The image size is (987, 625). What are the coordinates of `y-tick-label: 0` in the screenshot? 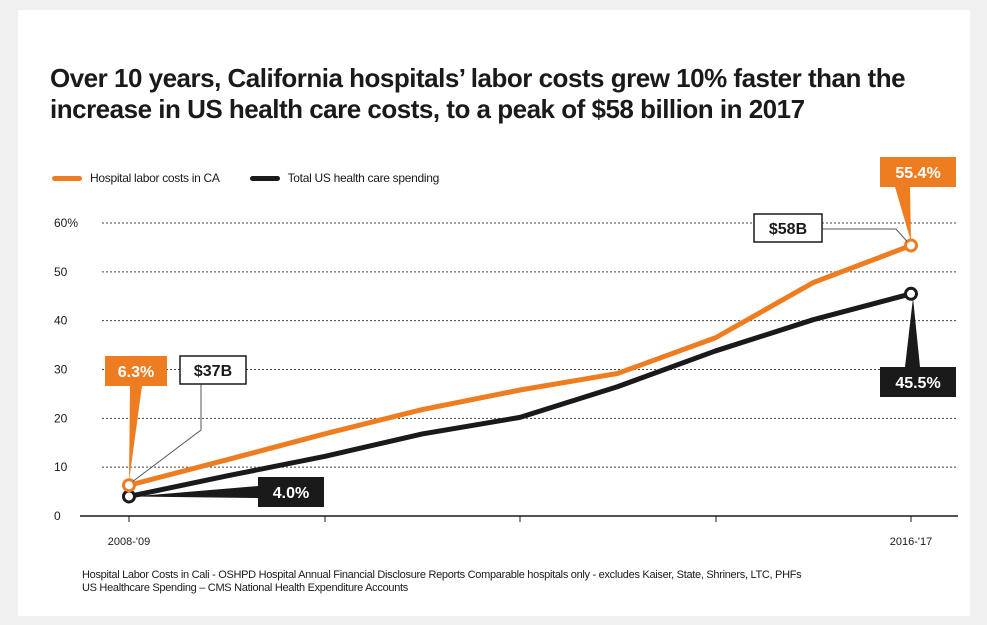 It's located at (57, 516).